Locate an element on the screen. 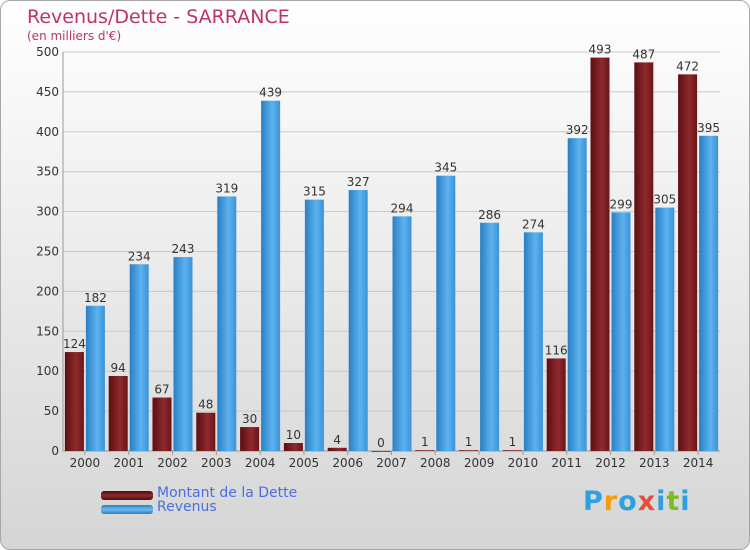 The height and width of the screenshot is (550, 750). y-tick-label: 50 is located at coordinates (51, 411).